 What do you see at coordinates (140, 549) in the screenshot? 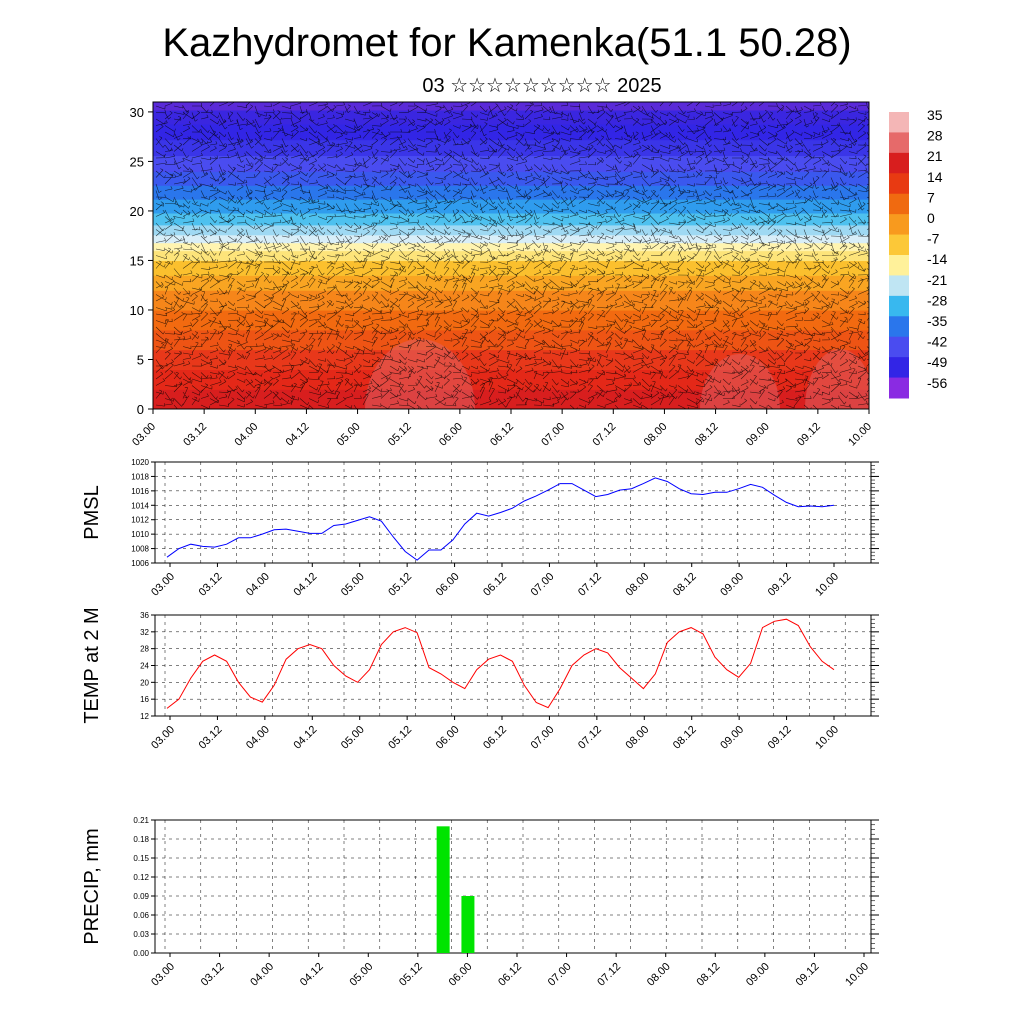
I see `y-tick-label: 1008` at bounding box center [140, 549].